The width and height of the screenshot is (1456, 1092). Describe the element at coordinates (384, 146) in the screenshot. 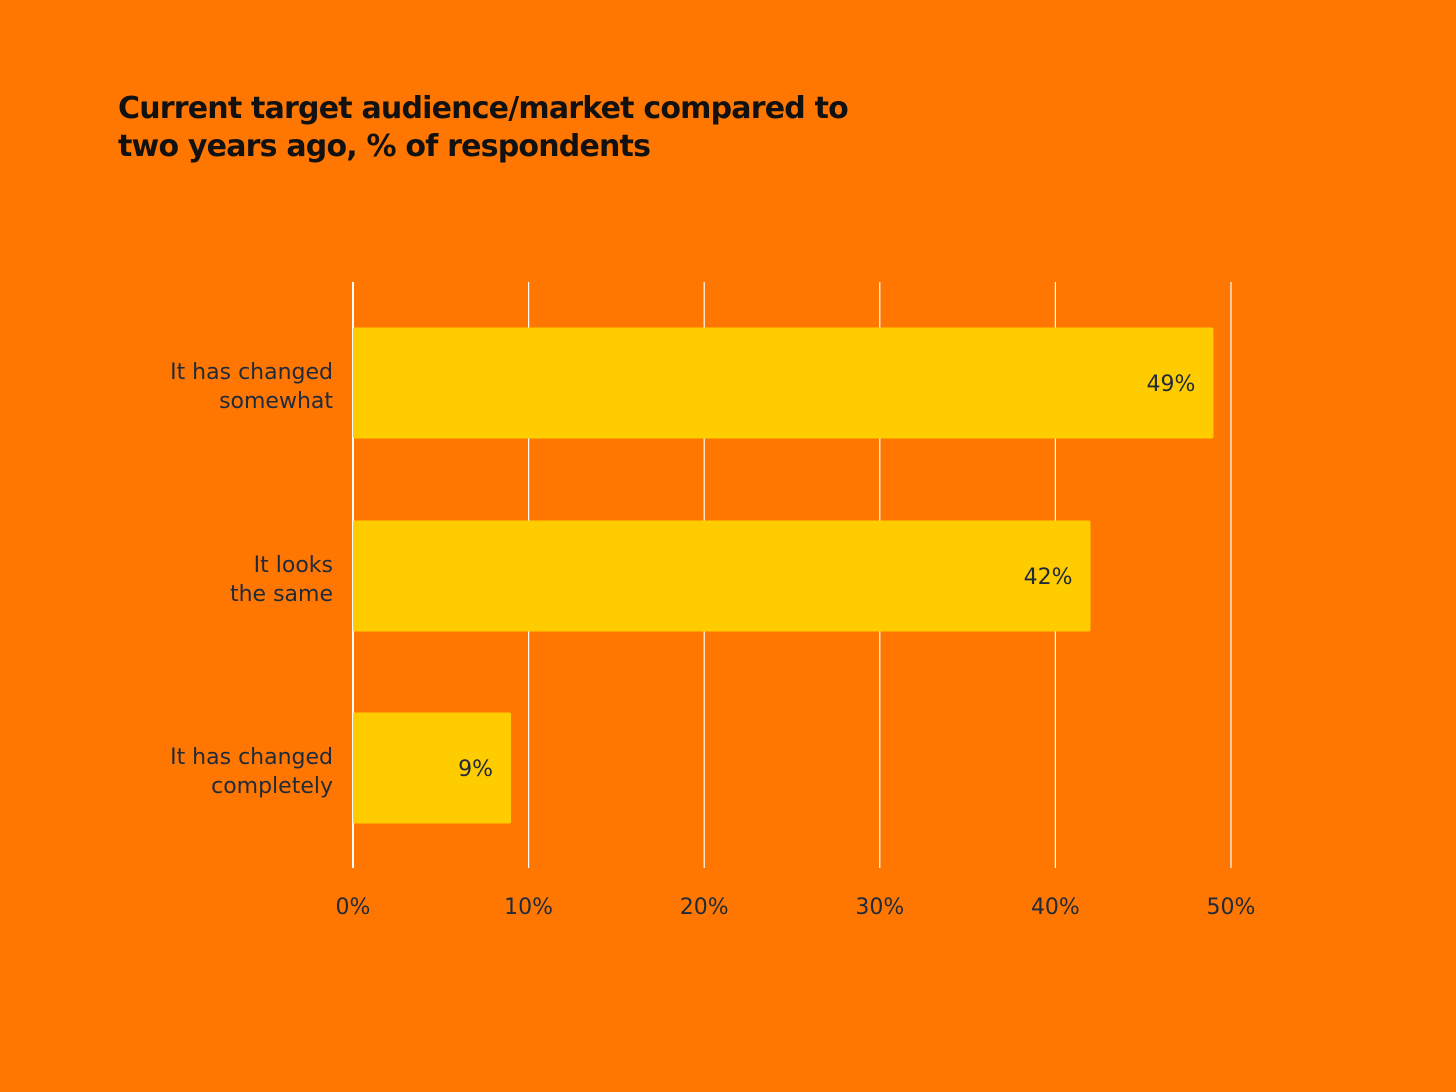

I see `chart-title-line-2: two years ago, % of respondents` at that location.